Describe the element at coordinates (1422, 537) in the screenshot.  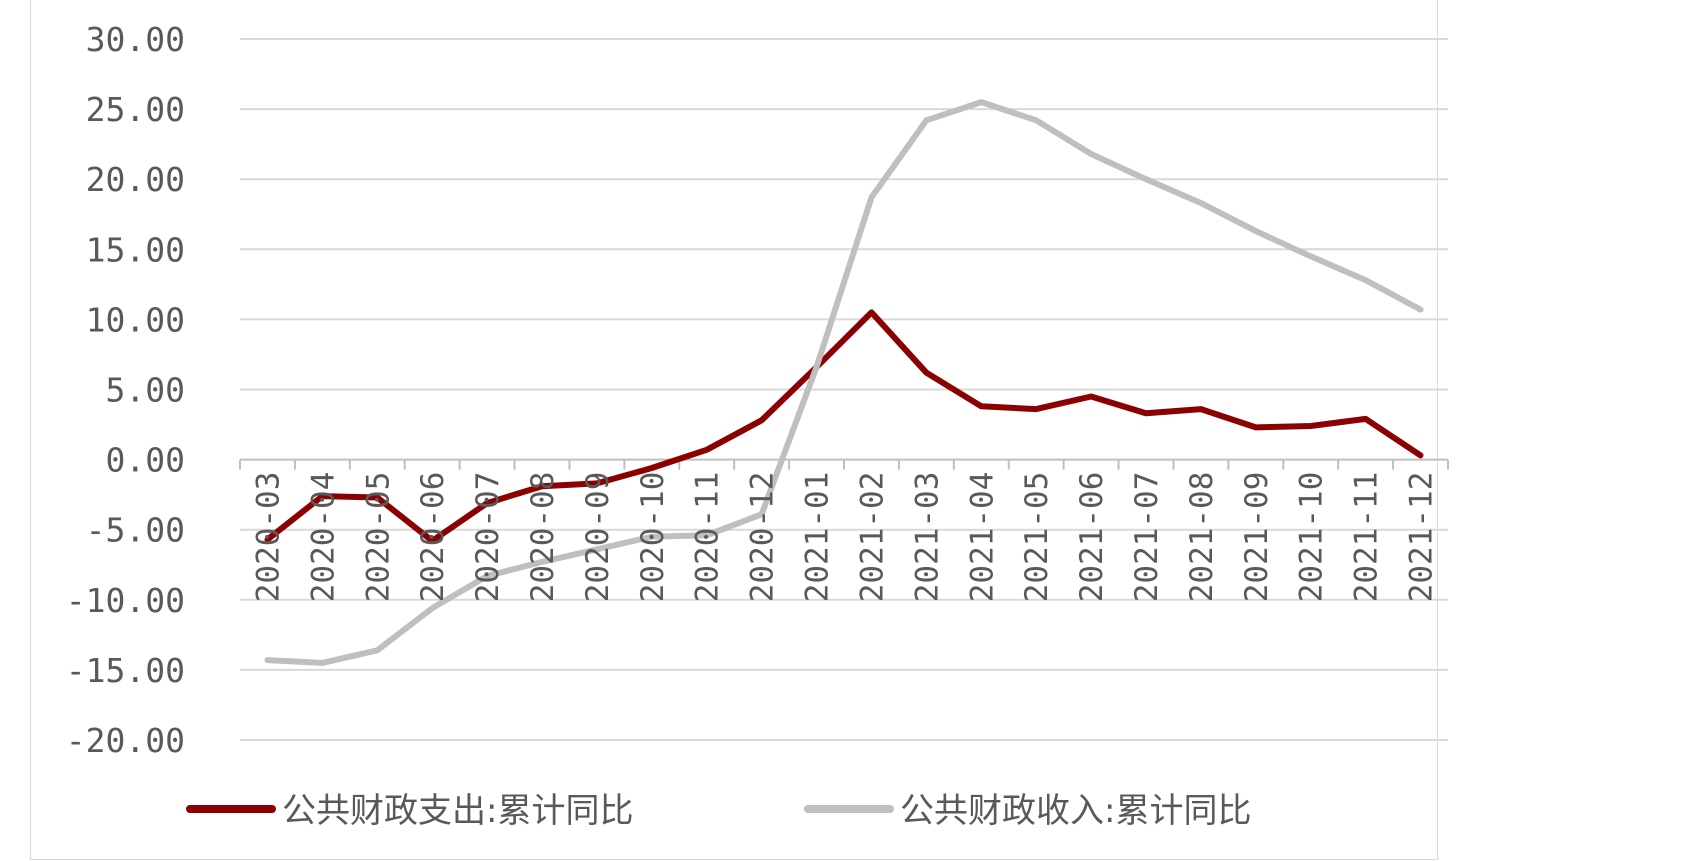
I see `x-tick-label: 2021-12` at that location.